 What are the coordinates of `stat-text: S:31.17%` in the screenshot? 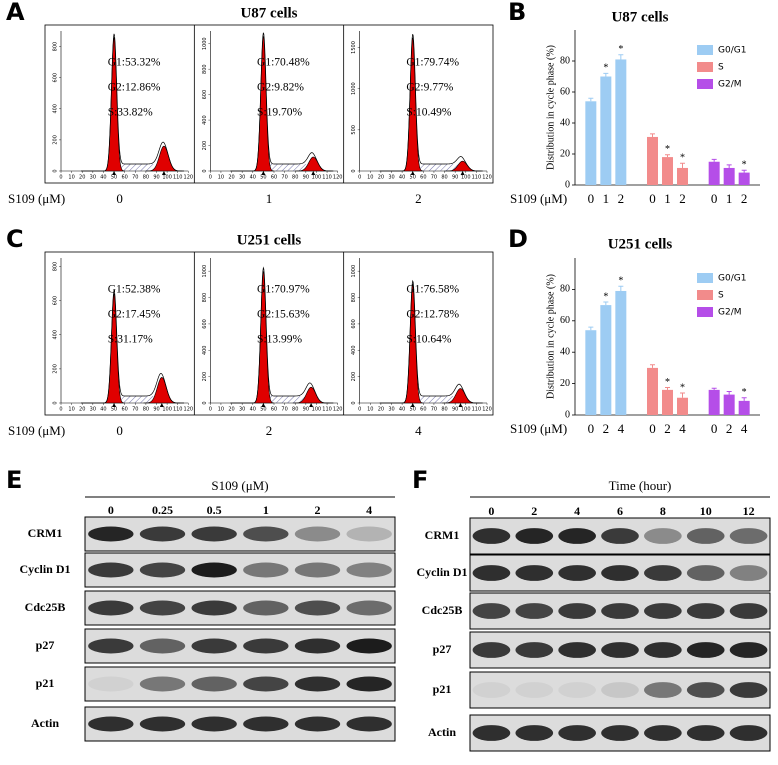 It's located at (130, 340).